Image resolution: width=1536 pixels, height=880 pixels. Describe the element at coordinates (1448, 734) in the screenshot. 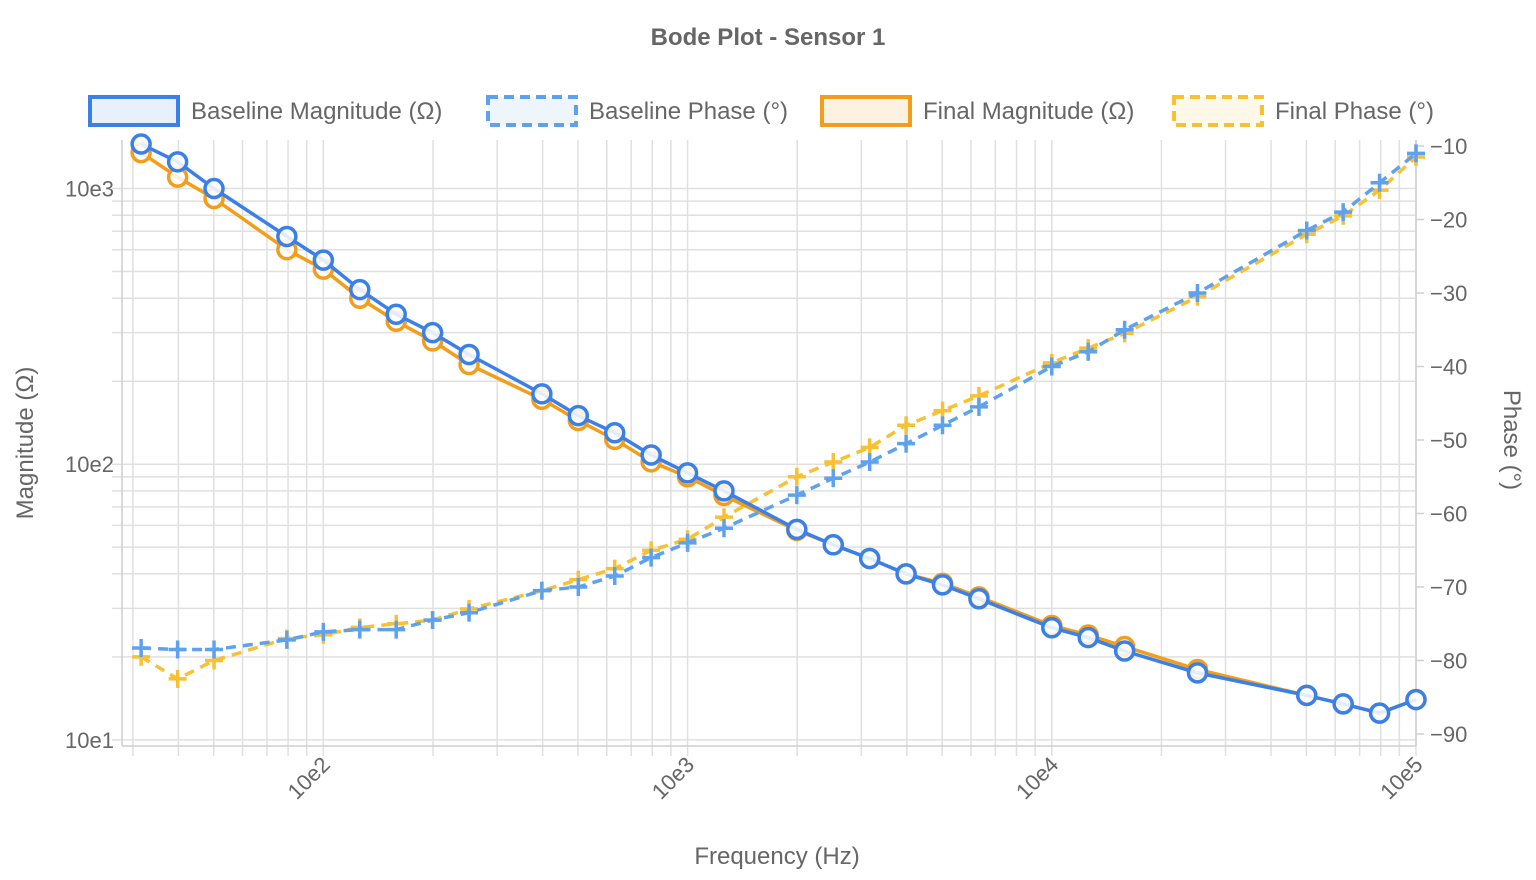

I see `y-right-tick-label: −90` at that location.